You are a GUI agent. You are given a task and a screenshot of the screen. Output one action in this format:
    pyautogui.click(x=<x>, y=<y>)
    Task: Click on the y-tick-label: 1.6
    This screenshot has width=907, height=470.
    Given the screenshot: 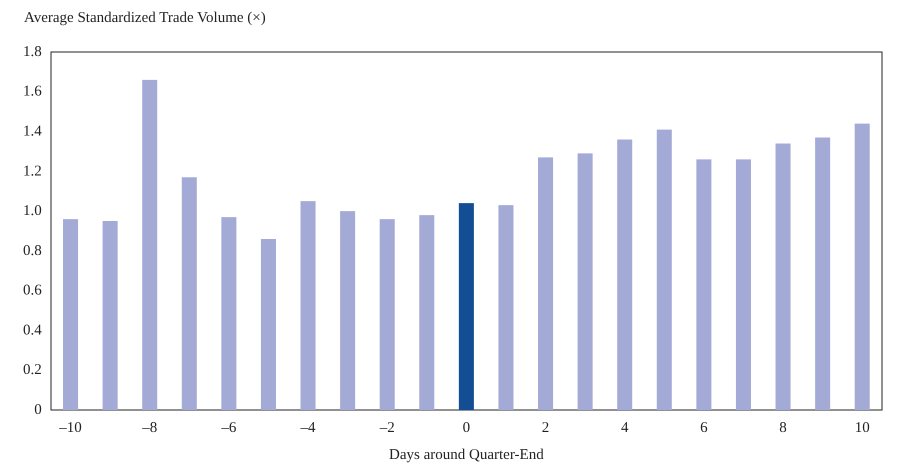 What is the action you would take?
    pyautogui.click(x=32, y=92)
    